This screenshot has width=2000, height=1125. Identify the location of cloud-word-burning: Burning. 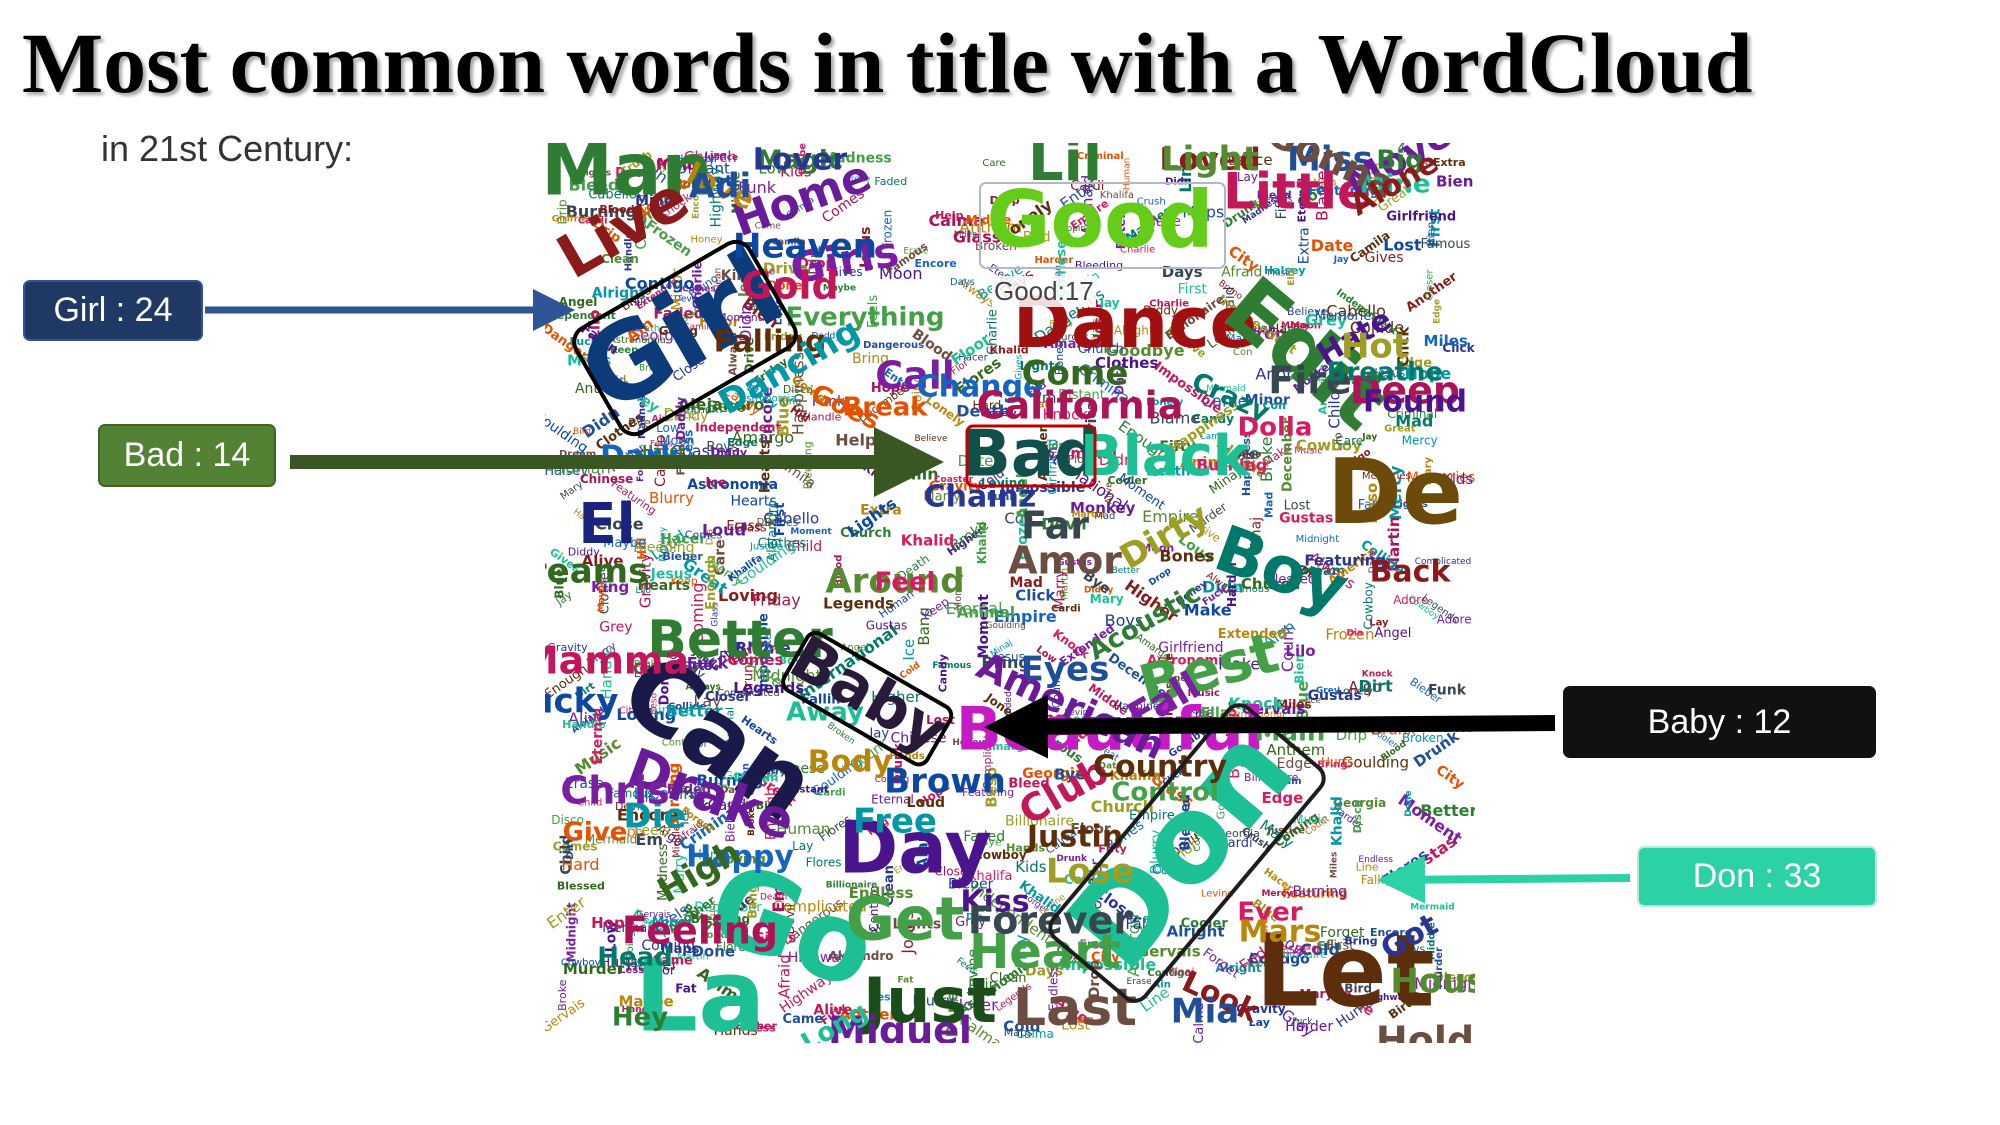
(1231, 465).